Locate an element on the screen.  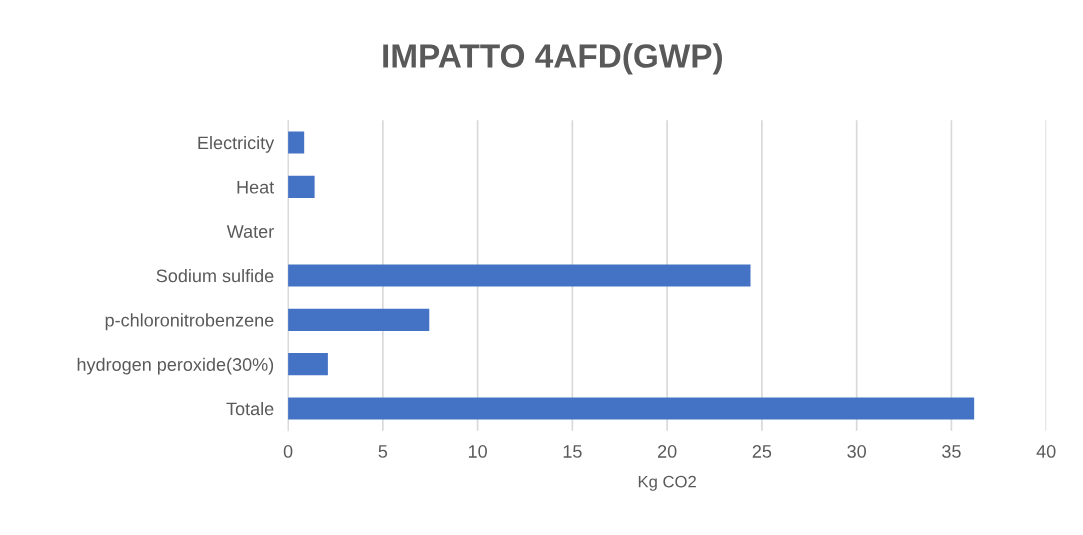
y-tick-label: hydrogen peroxide(30%) is located at coordinates (175, 366).